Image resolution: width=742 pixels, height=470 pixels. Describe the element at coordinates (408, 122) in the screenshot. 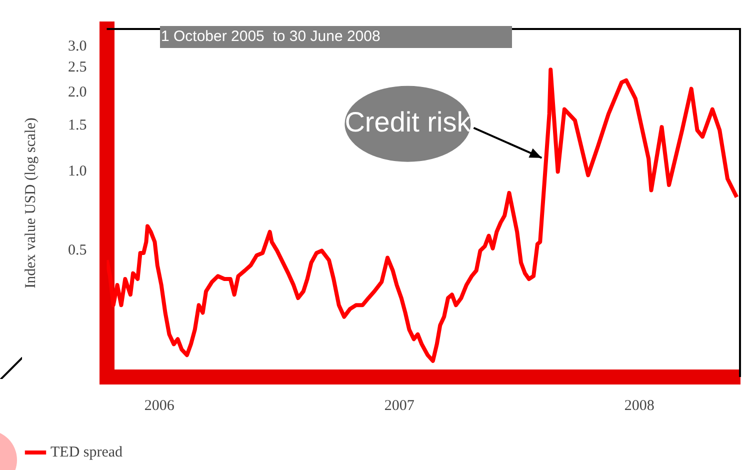

I see `annotation: Credit risk` at that location.